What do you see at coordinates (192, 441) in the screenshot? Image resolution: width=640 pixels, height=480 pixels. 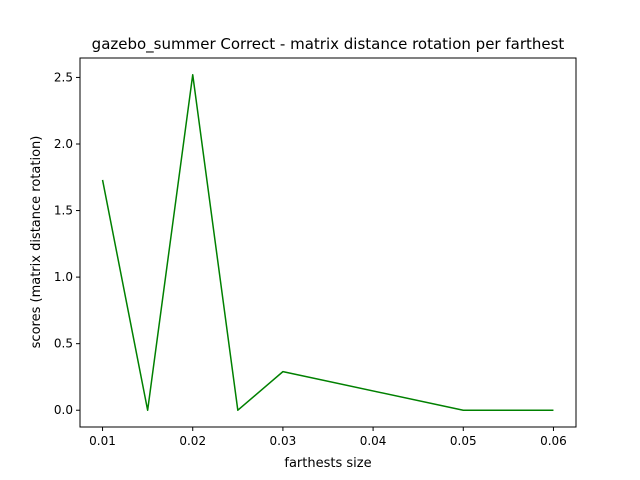 I see `x-tick-label: 0.02` at bounding box center [192, 441].